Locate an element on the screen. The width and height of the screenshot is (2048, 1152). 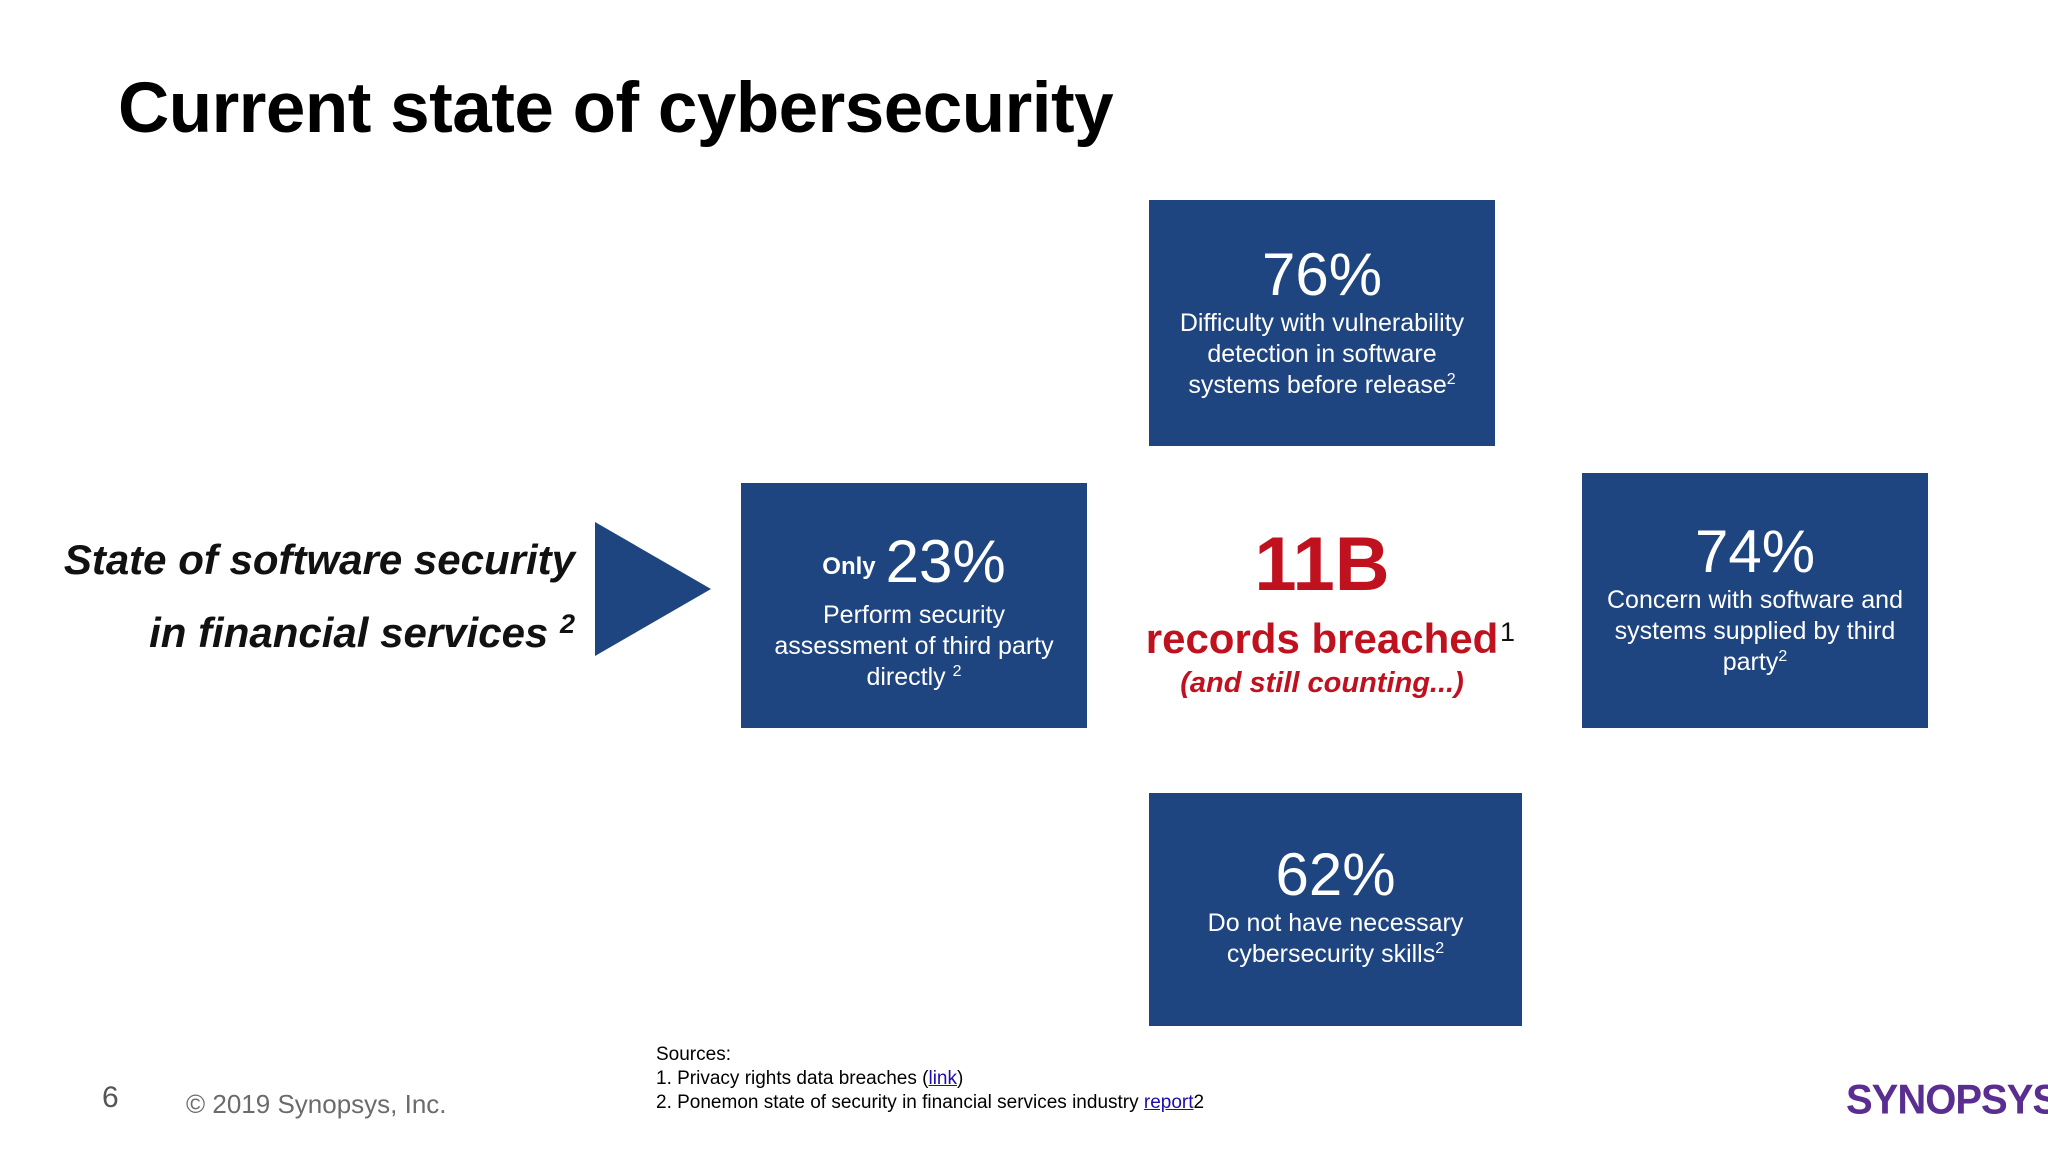
breach-label: records breached is located at coordinates (1322, 638).